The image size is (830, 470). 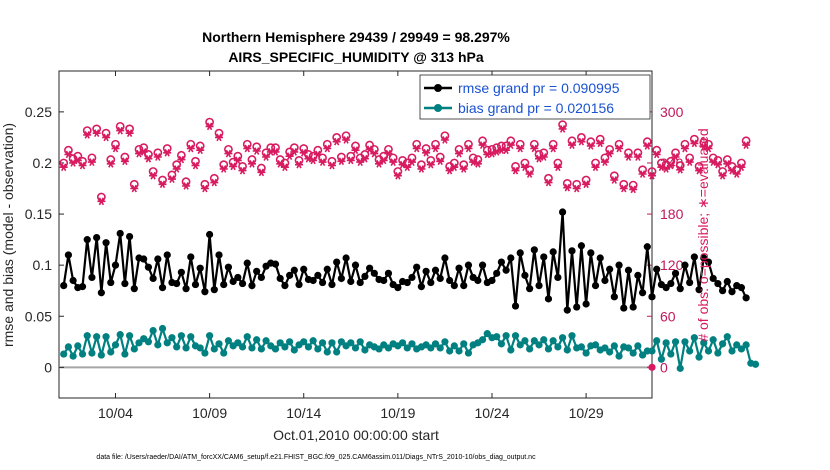 I want to click on x-tick-label: 10/04, so click(x=115, y=413).